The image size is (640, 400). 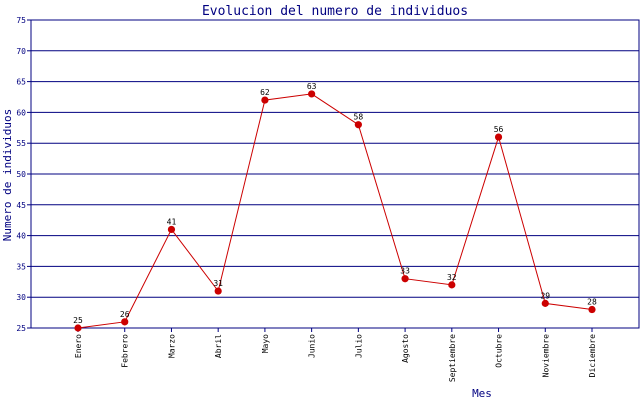 What do you see at coordinates (545, 295) in the screenshot?
I see `data-label: 29` at bounding box center [545, 295].